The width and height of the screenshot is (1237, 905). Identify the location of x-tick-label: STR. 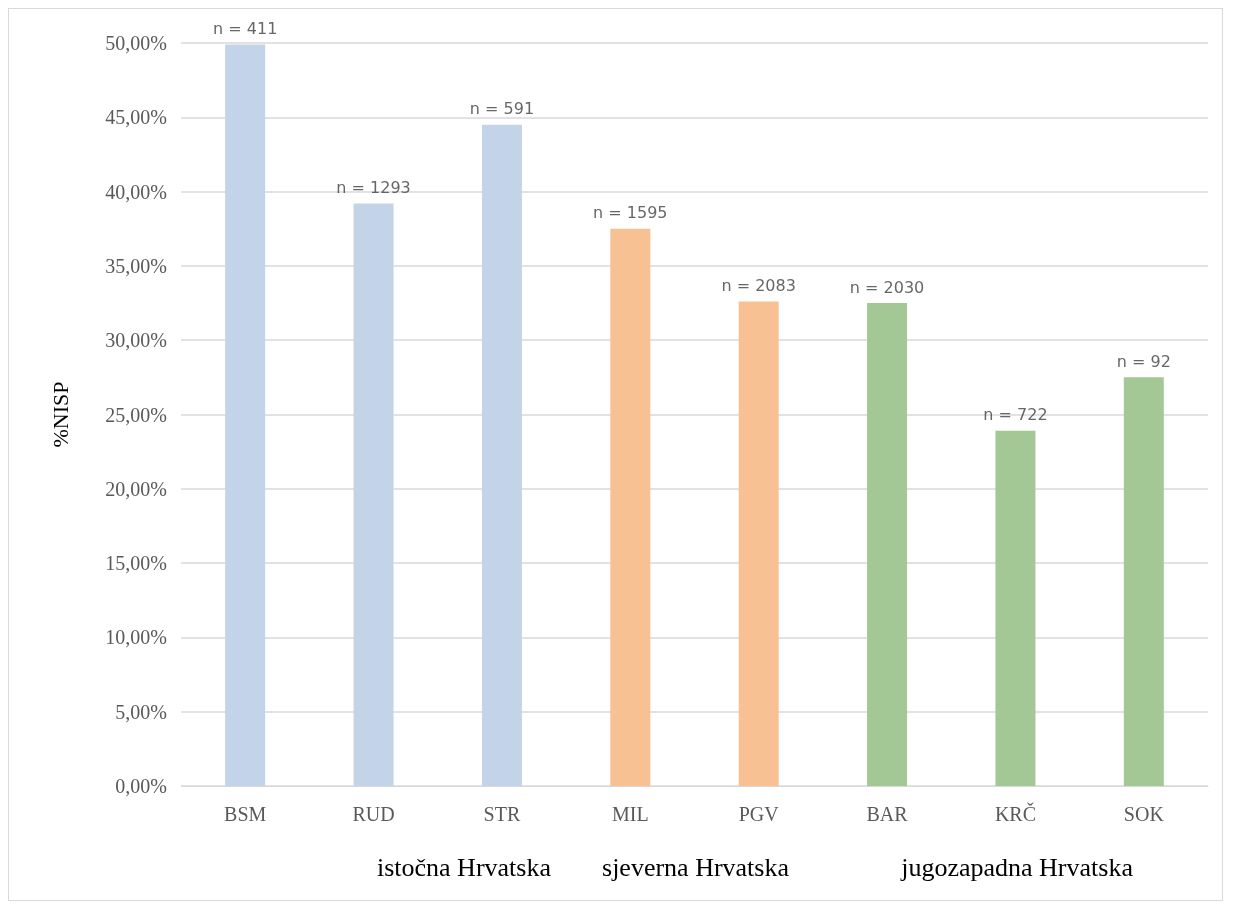
(502, 814).